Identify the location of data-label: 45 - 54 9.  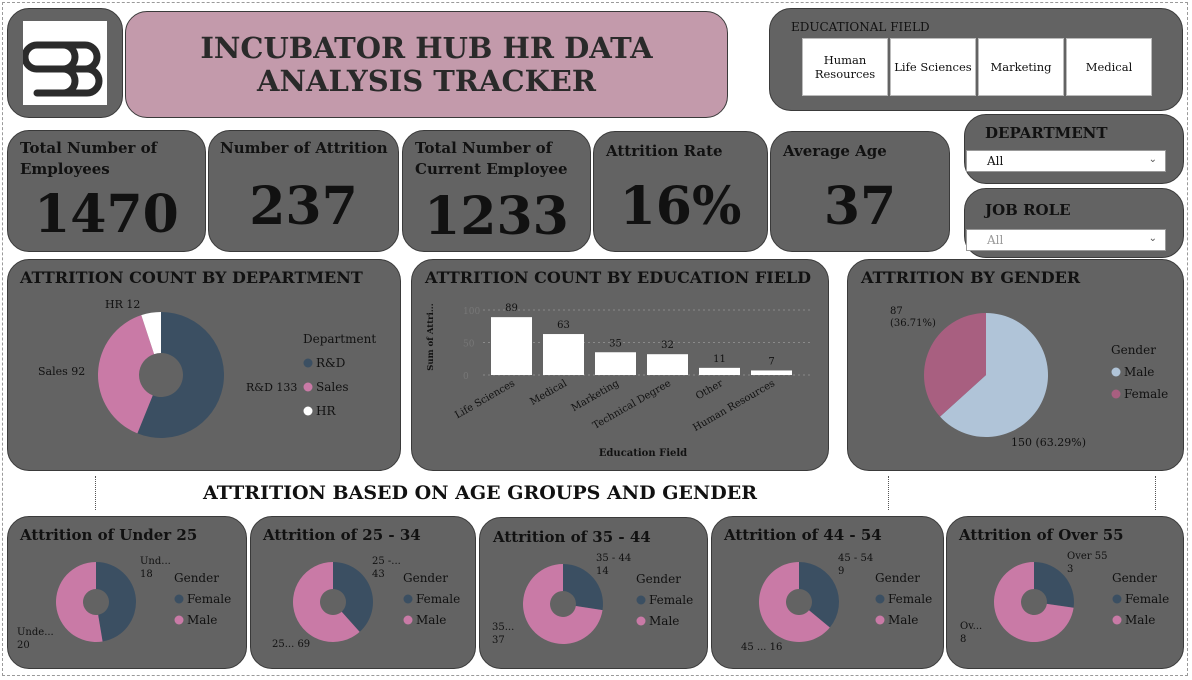
(855, 565).